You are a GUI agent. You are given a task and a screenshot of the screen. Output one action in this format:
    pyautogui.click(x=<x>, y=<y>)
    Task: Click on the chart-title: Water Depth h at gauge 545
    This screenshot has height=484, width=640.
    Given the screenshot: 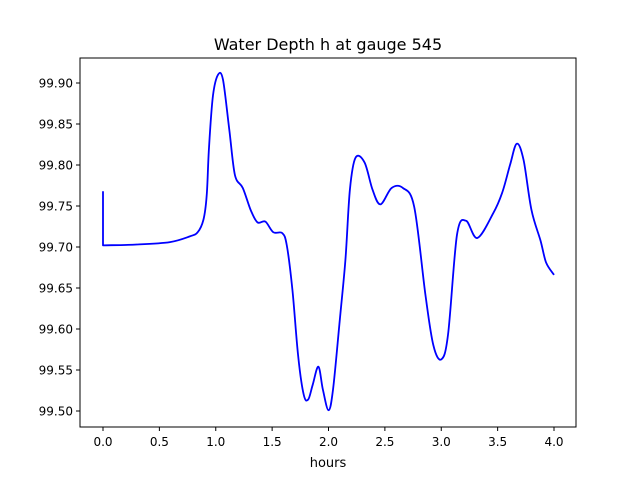 What is the action you would take?
    pyautogui.click(x=328, y=44)
    